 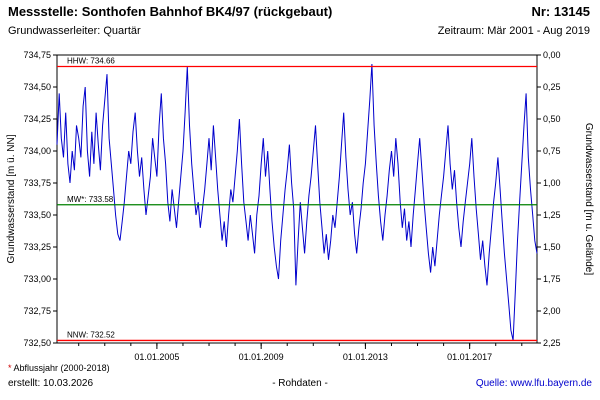 What do you see at coordinates (90, 199) in the screenshot?
I see `reference-line-label-mw: MW*: 733.58` at bounding box center [90, 199].